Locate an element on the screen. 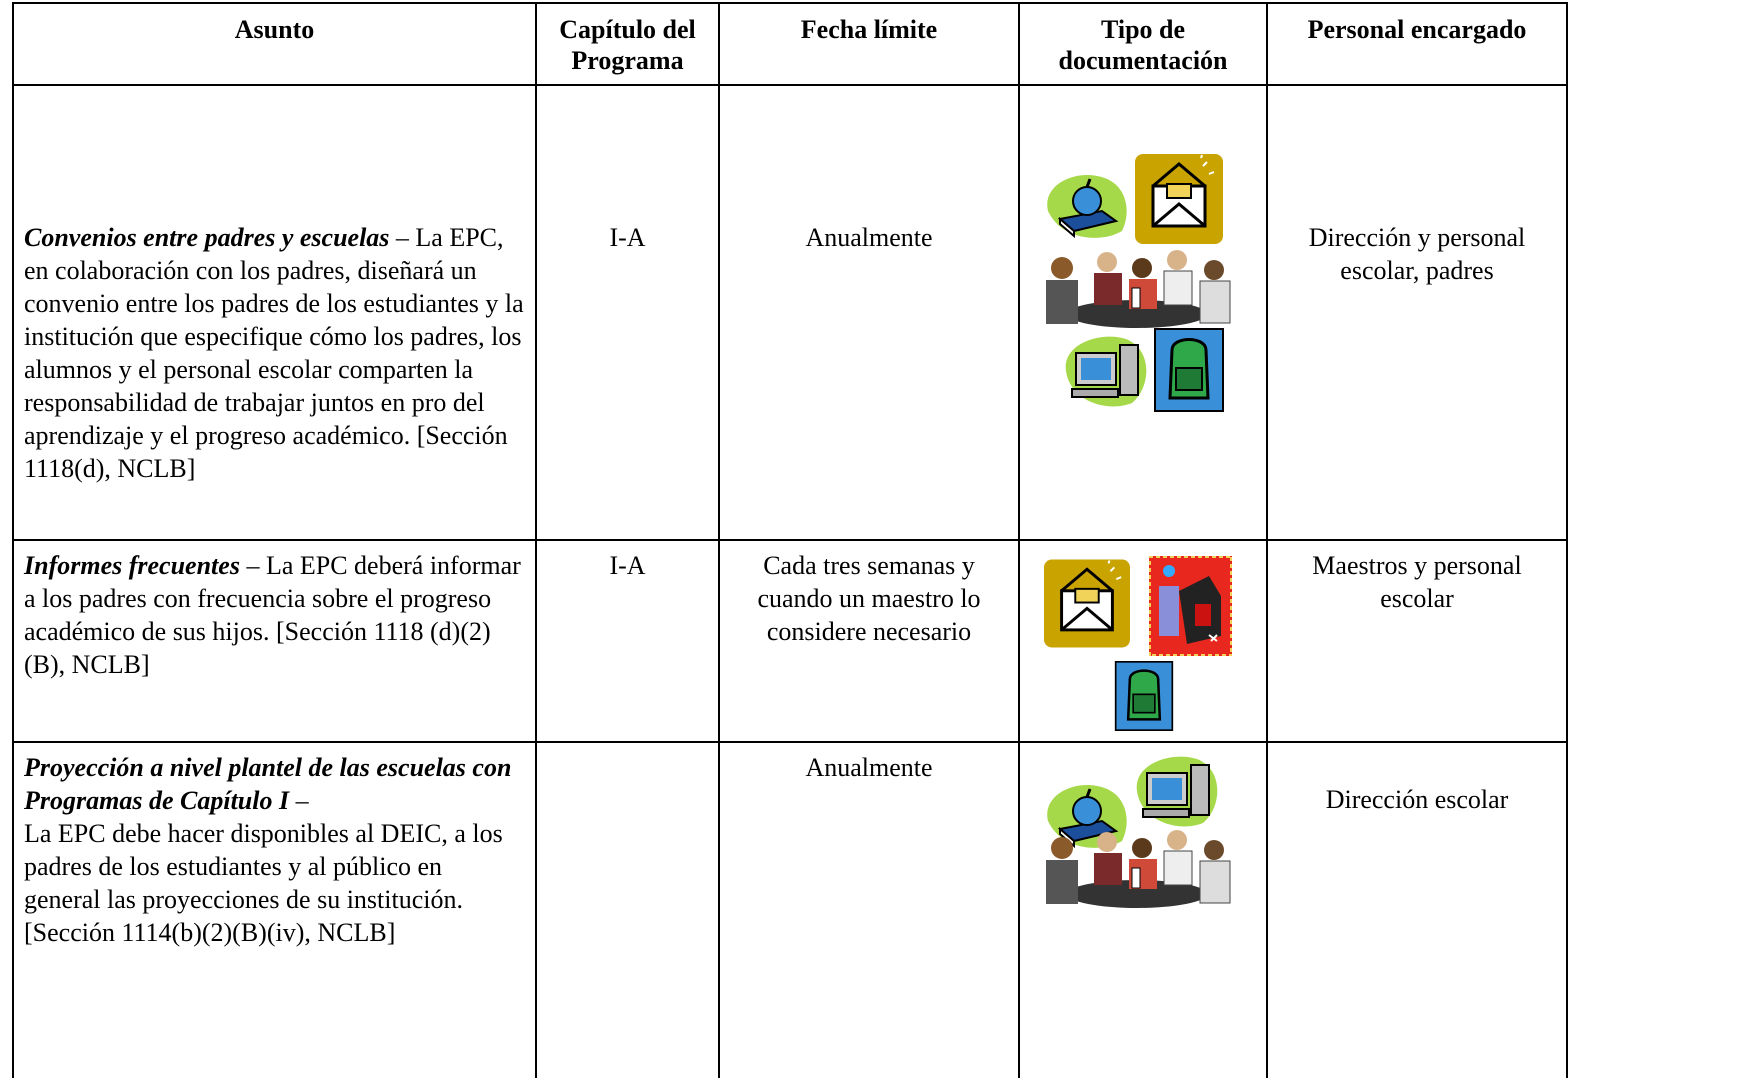  apple-icon is located at coordinates (1087, 206).